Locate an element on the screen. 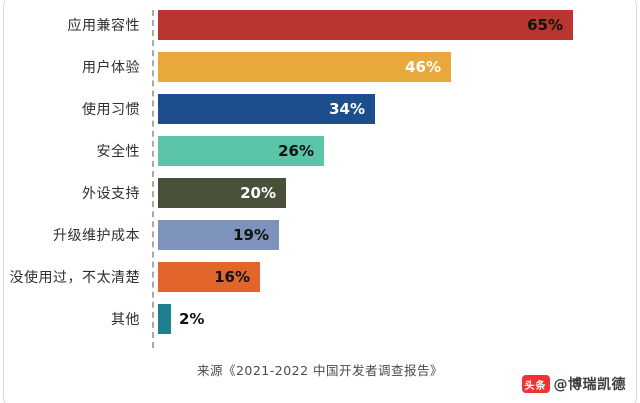 This screenshot has width=640, height=403. bar-row: 用户体验 46% is located at coordinates (320, 67).